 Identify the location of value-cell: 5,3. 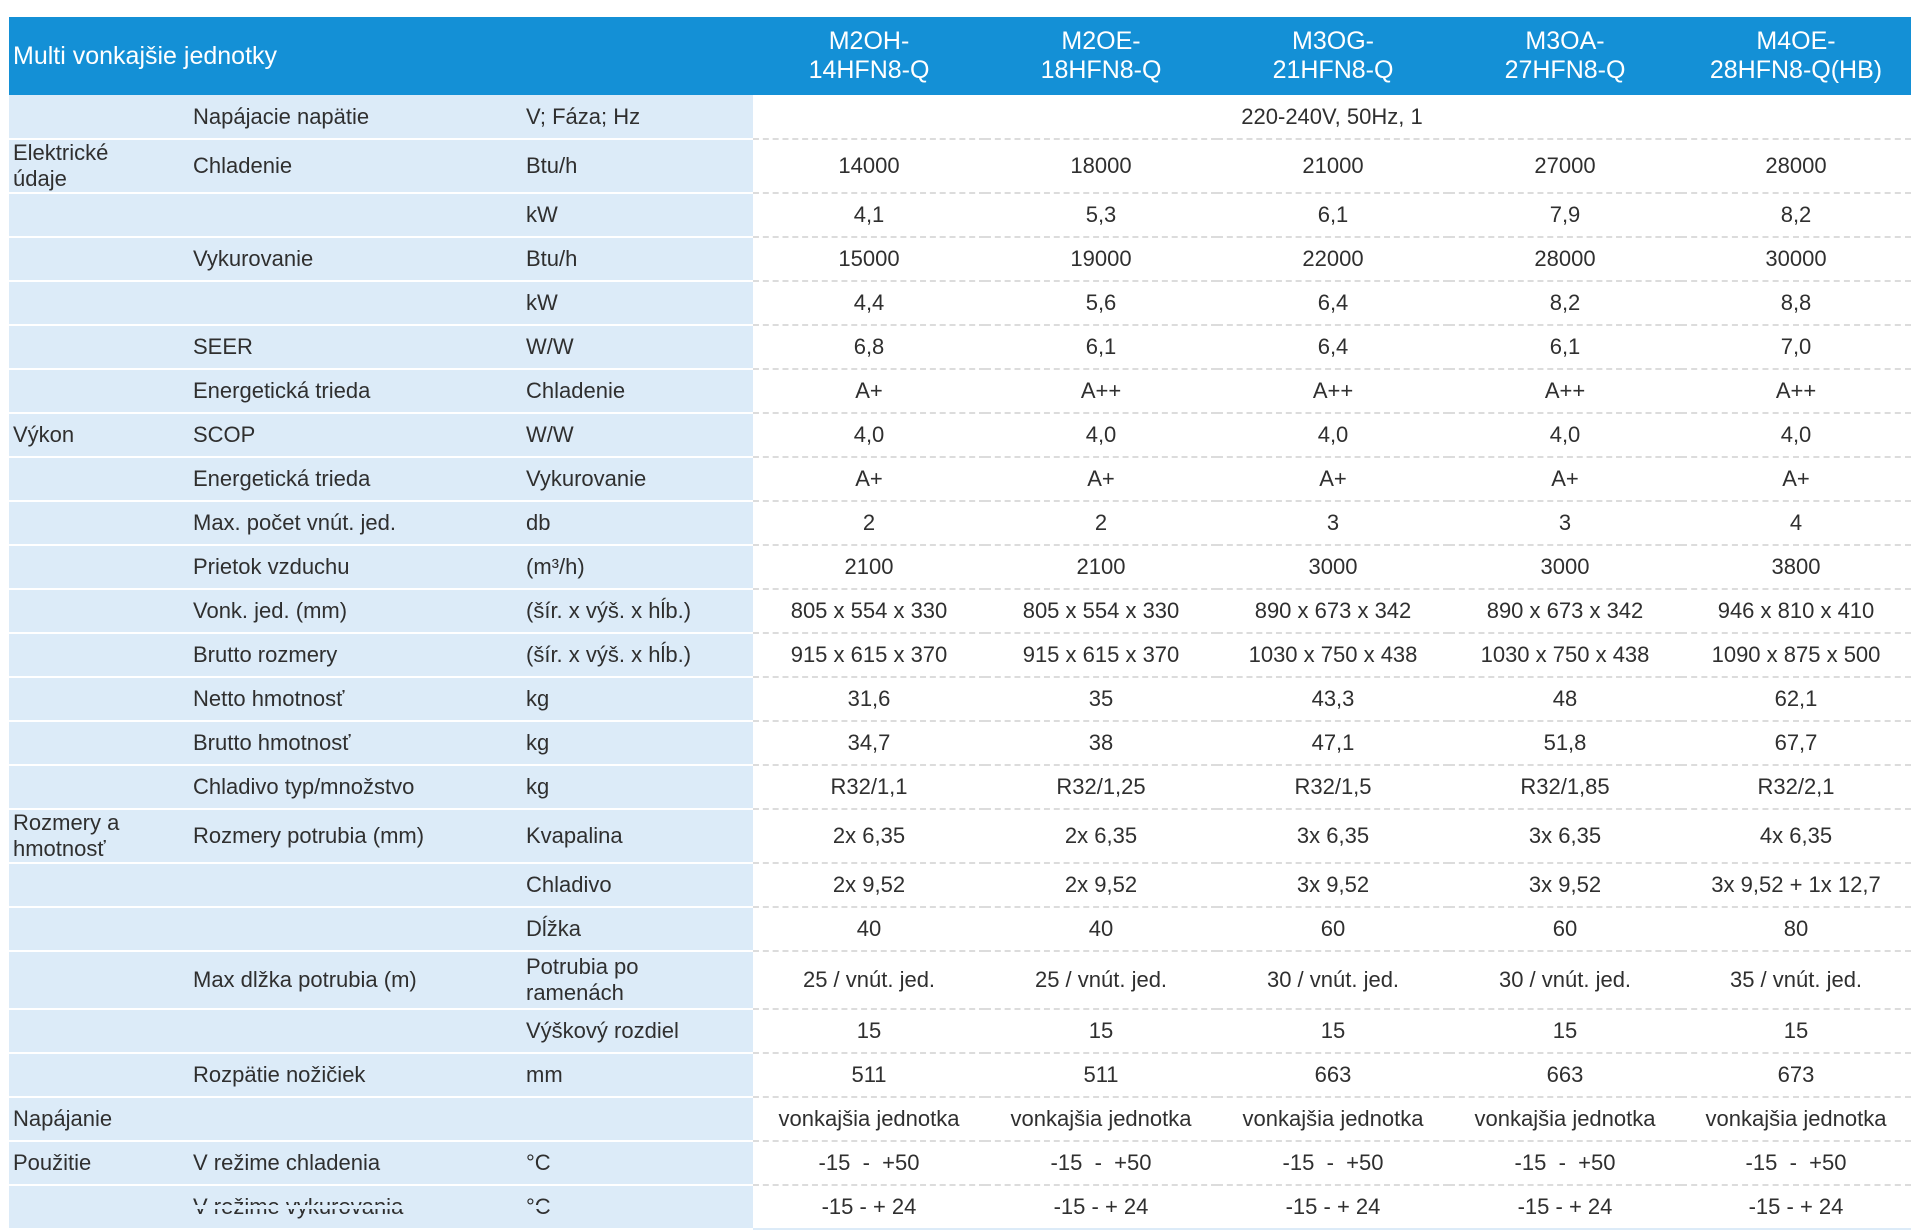
(1101, 215).